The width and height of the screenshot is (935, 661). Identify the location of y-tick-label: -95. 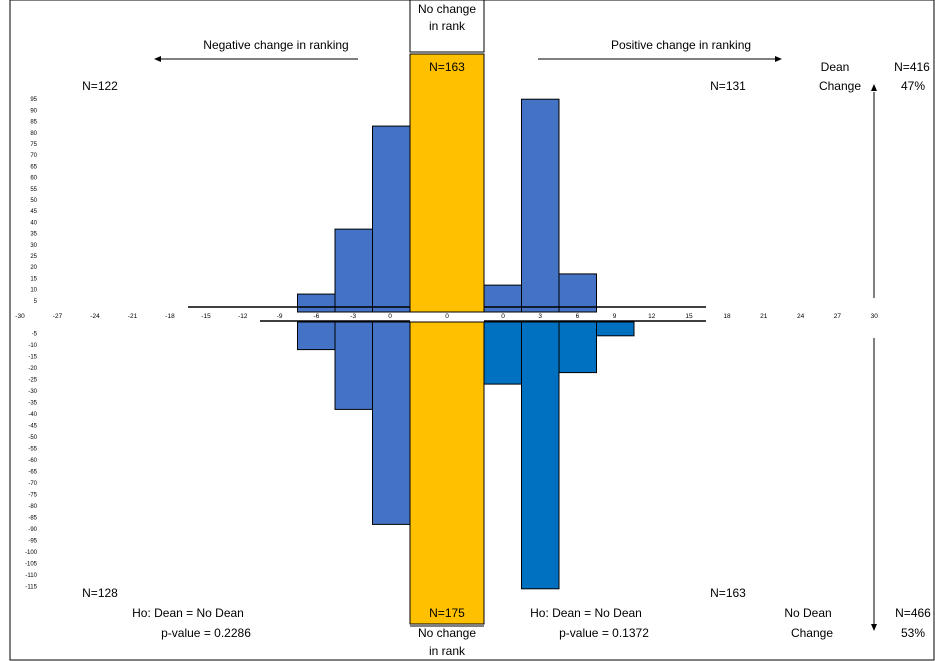
(32, 542).